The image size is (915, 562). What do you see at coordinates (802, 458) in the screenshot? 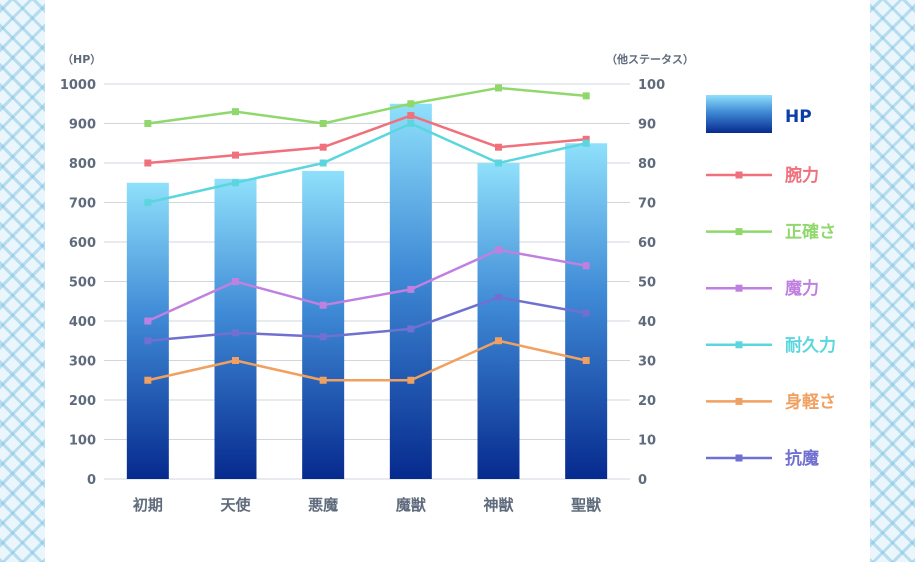
I see `legend-label: 抗魔` at bounding box center [802, 458].